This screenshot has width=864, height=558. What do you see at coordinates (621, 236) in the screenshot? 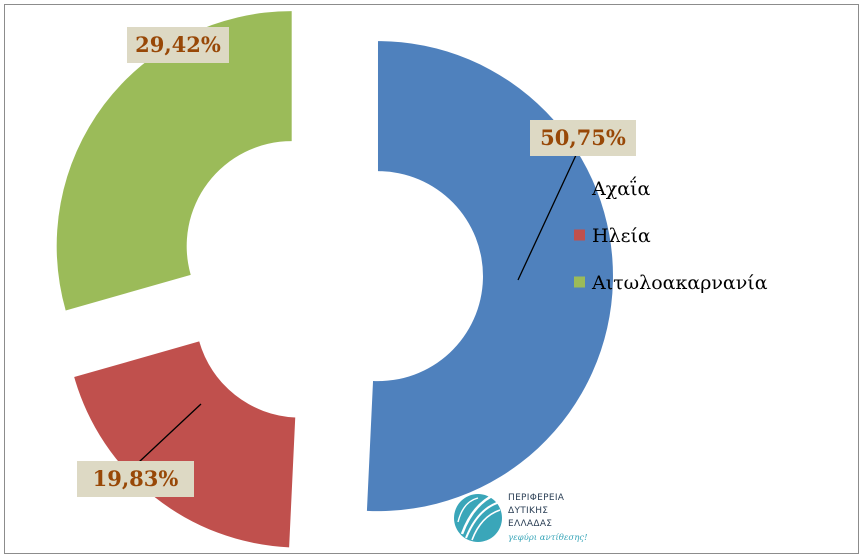
I see `legend-label-2: Ηλεία` at bounding box center [621, 236].